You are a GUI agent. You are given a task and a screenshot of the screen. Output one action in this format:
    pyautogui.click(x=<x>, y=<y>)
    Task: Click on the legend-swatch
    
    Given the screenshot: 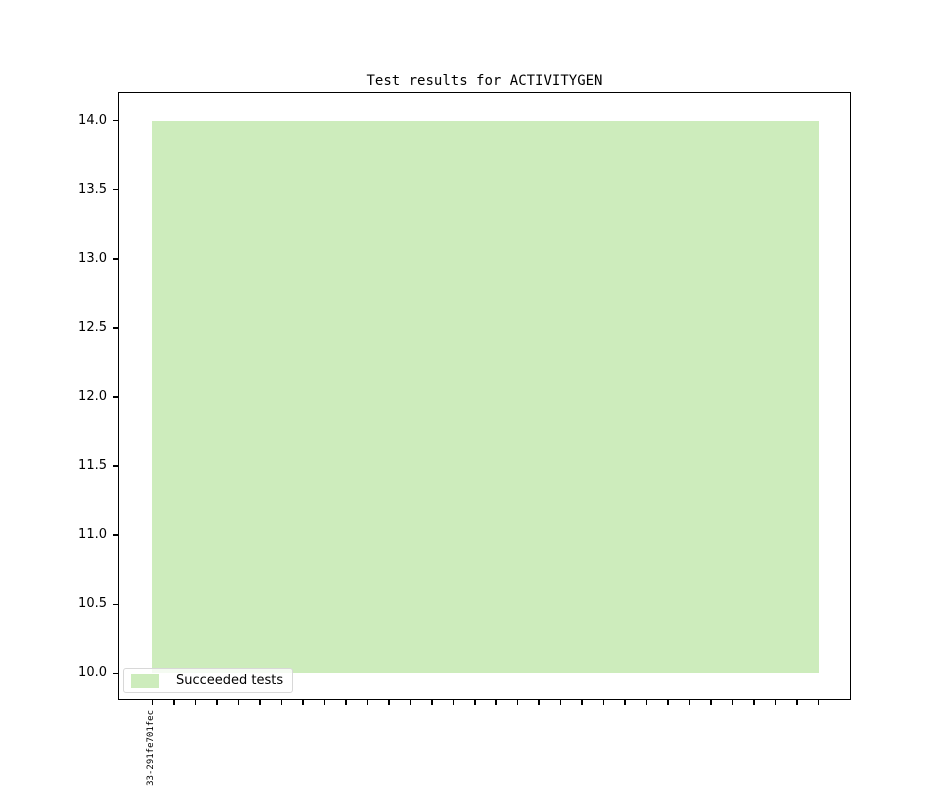 What is the action you would take?
    pyautogui.click(x=145, y=680)
    